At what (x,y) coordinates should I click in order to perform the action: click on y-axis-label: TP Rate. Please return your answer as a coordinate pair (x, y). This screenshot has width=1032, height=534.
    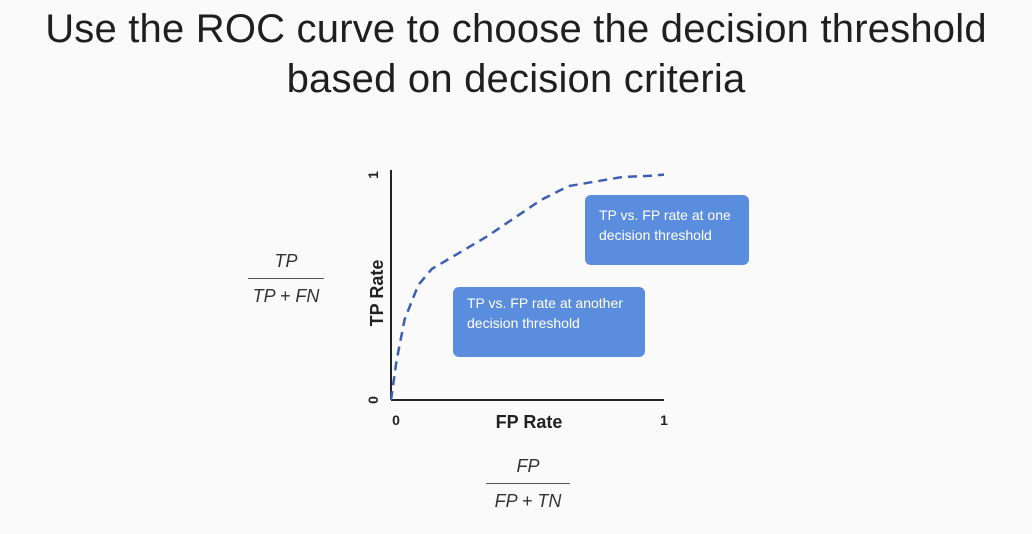
    Looking at the image, I should click on (377, 293).